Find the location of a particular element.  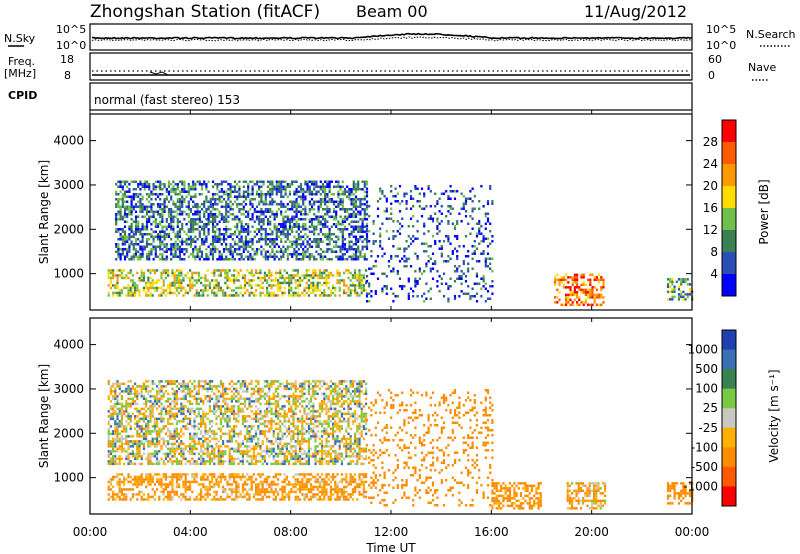

nsearch-tick-top: 10^5 is located at coordinates (721, 29).